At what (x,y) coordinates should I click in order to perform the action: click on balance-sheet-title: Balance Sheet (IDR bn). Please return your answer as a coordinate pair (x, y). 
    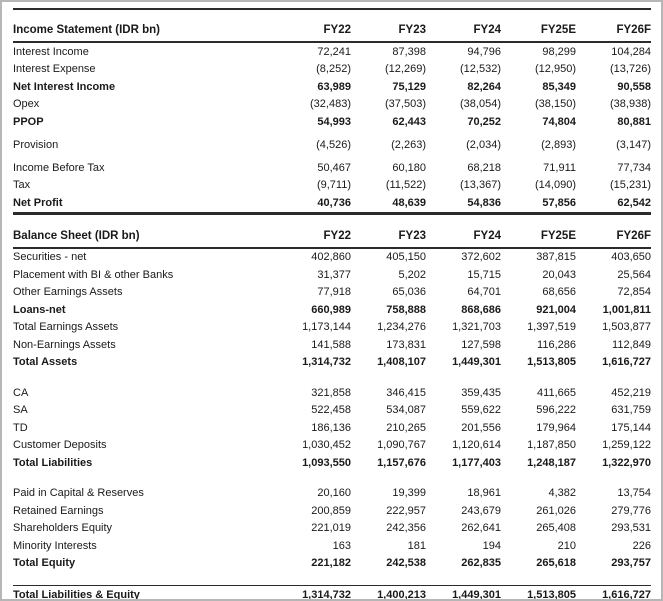
    Looking at the image, I should click on (144, 239).